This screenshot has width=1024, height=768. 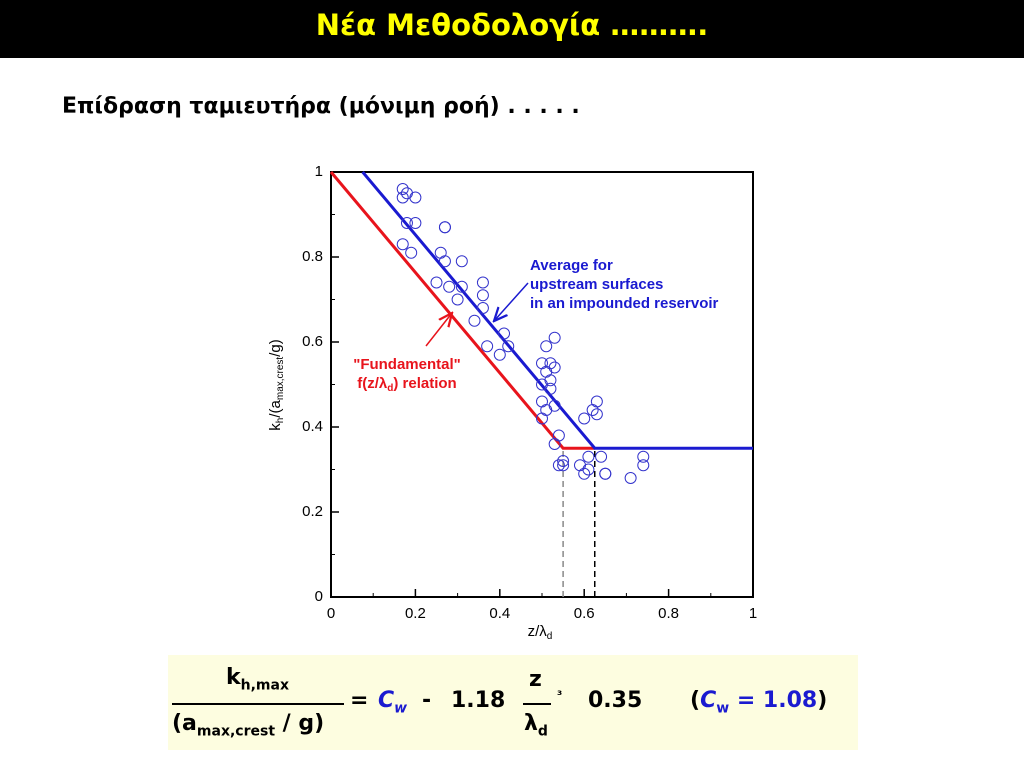 What do you see at coordinates (571, 265) in the screenshot?
I see `annotation-line: Average for` at bounding box center [571, 265].